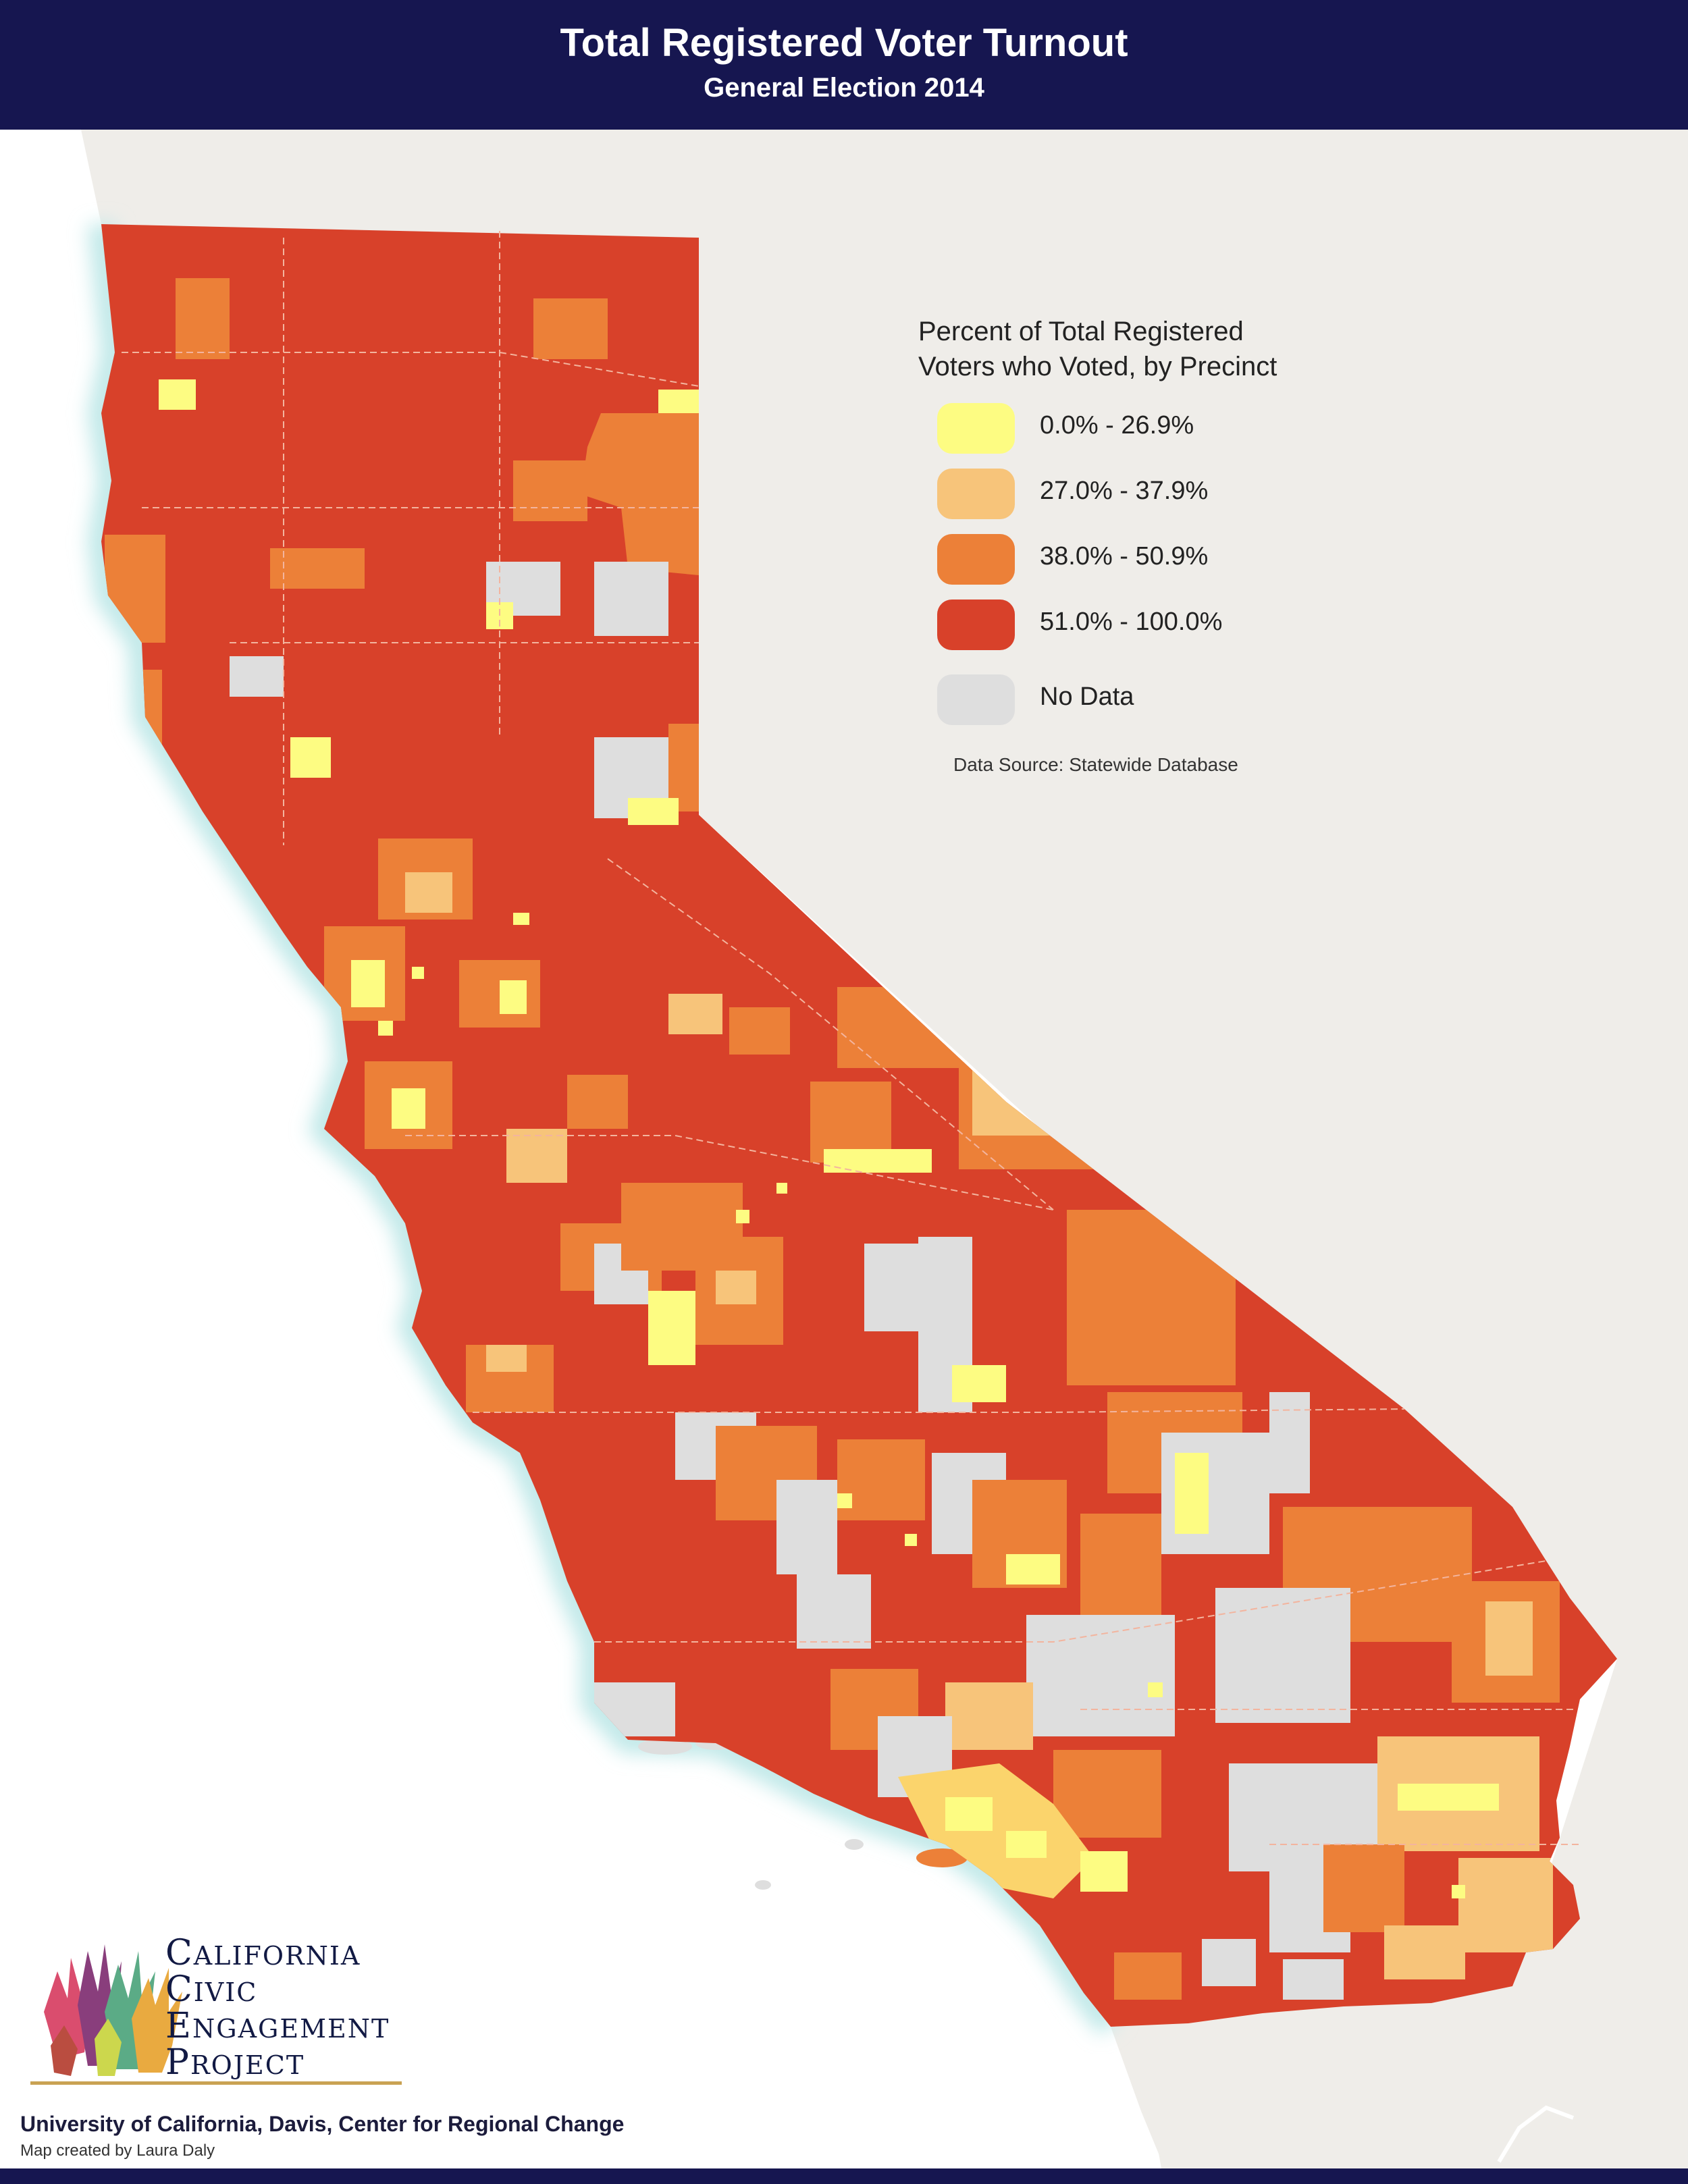  What do you see at coordinates (942, 1857) in the screenshot?
I see `catalina-island` at bounding box center [942, 1857].